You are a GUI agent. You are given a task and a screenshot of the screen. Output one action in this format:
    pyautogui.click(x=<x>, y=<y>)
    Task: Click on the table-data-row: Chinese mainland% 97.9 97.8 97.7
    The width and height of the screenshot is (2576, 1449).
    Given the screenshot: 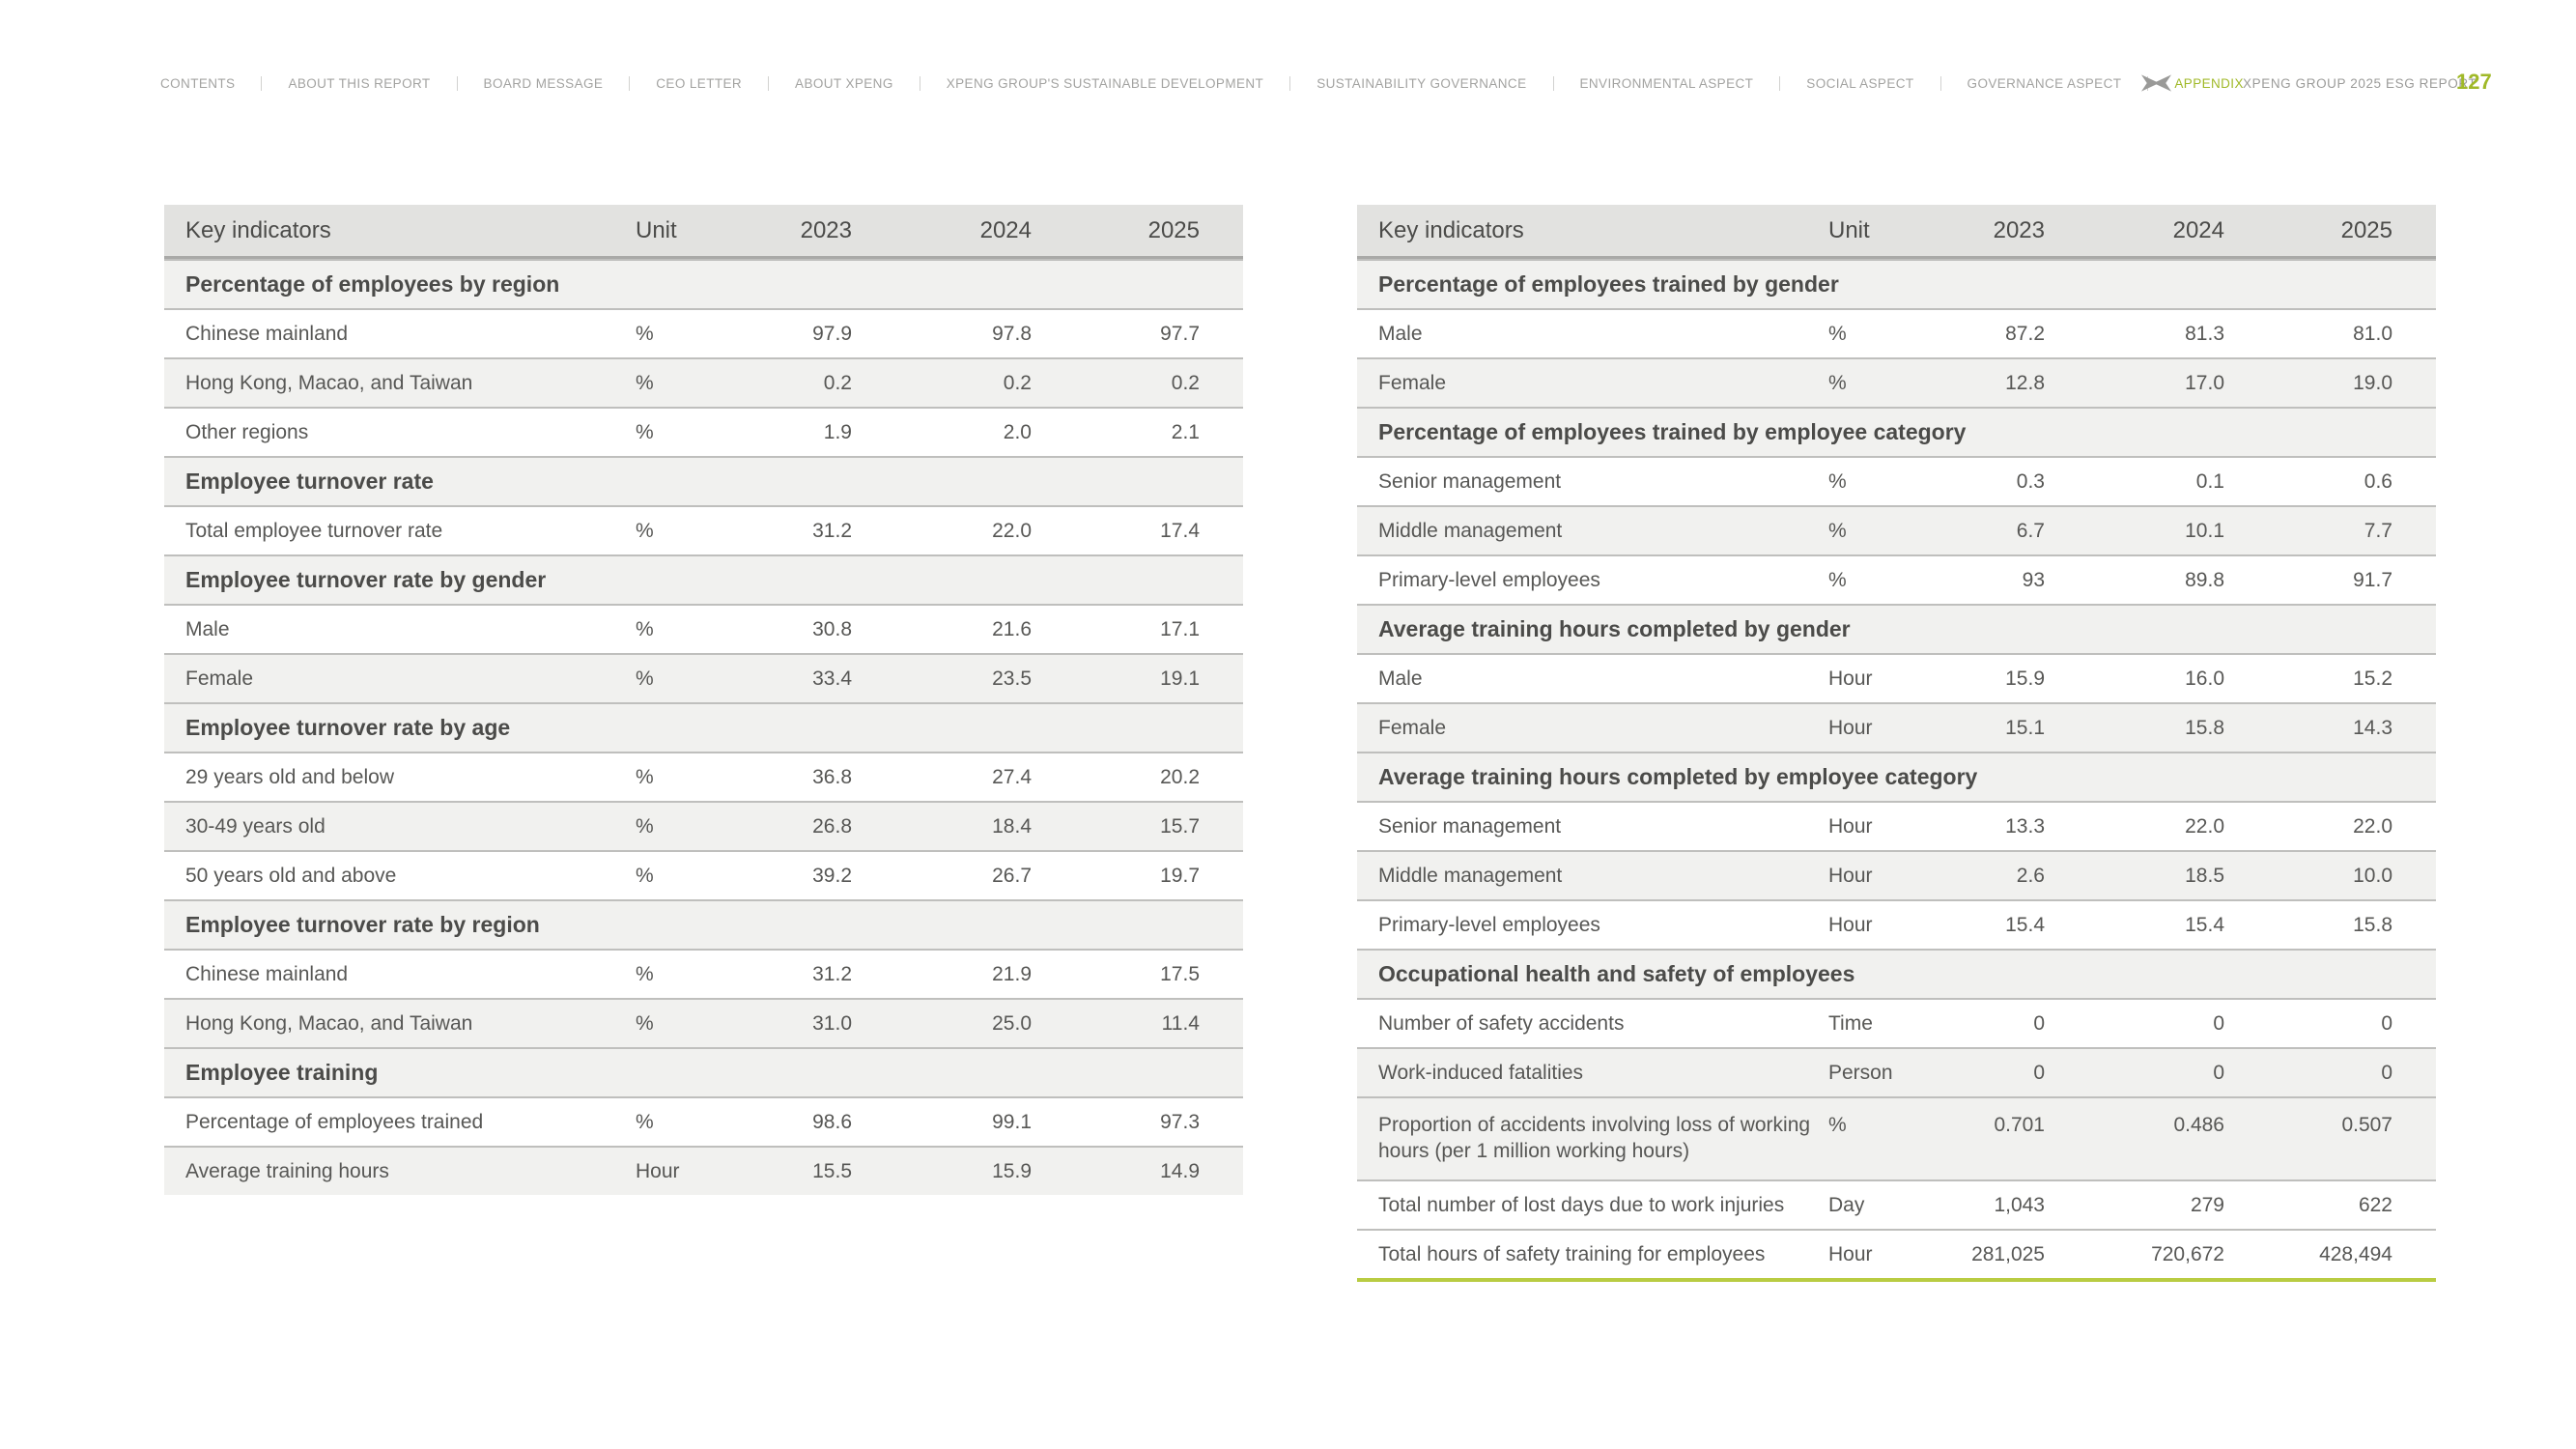 What is the action you would take?
    pyautogui.click(x=703, y=332)
    